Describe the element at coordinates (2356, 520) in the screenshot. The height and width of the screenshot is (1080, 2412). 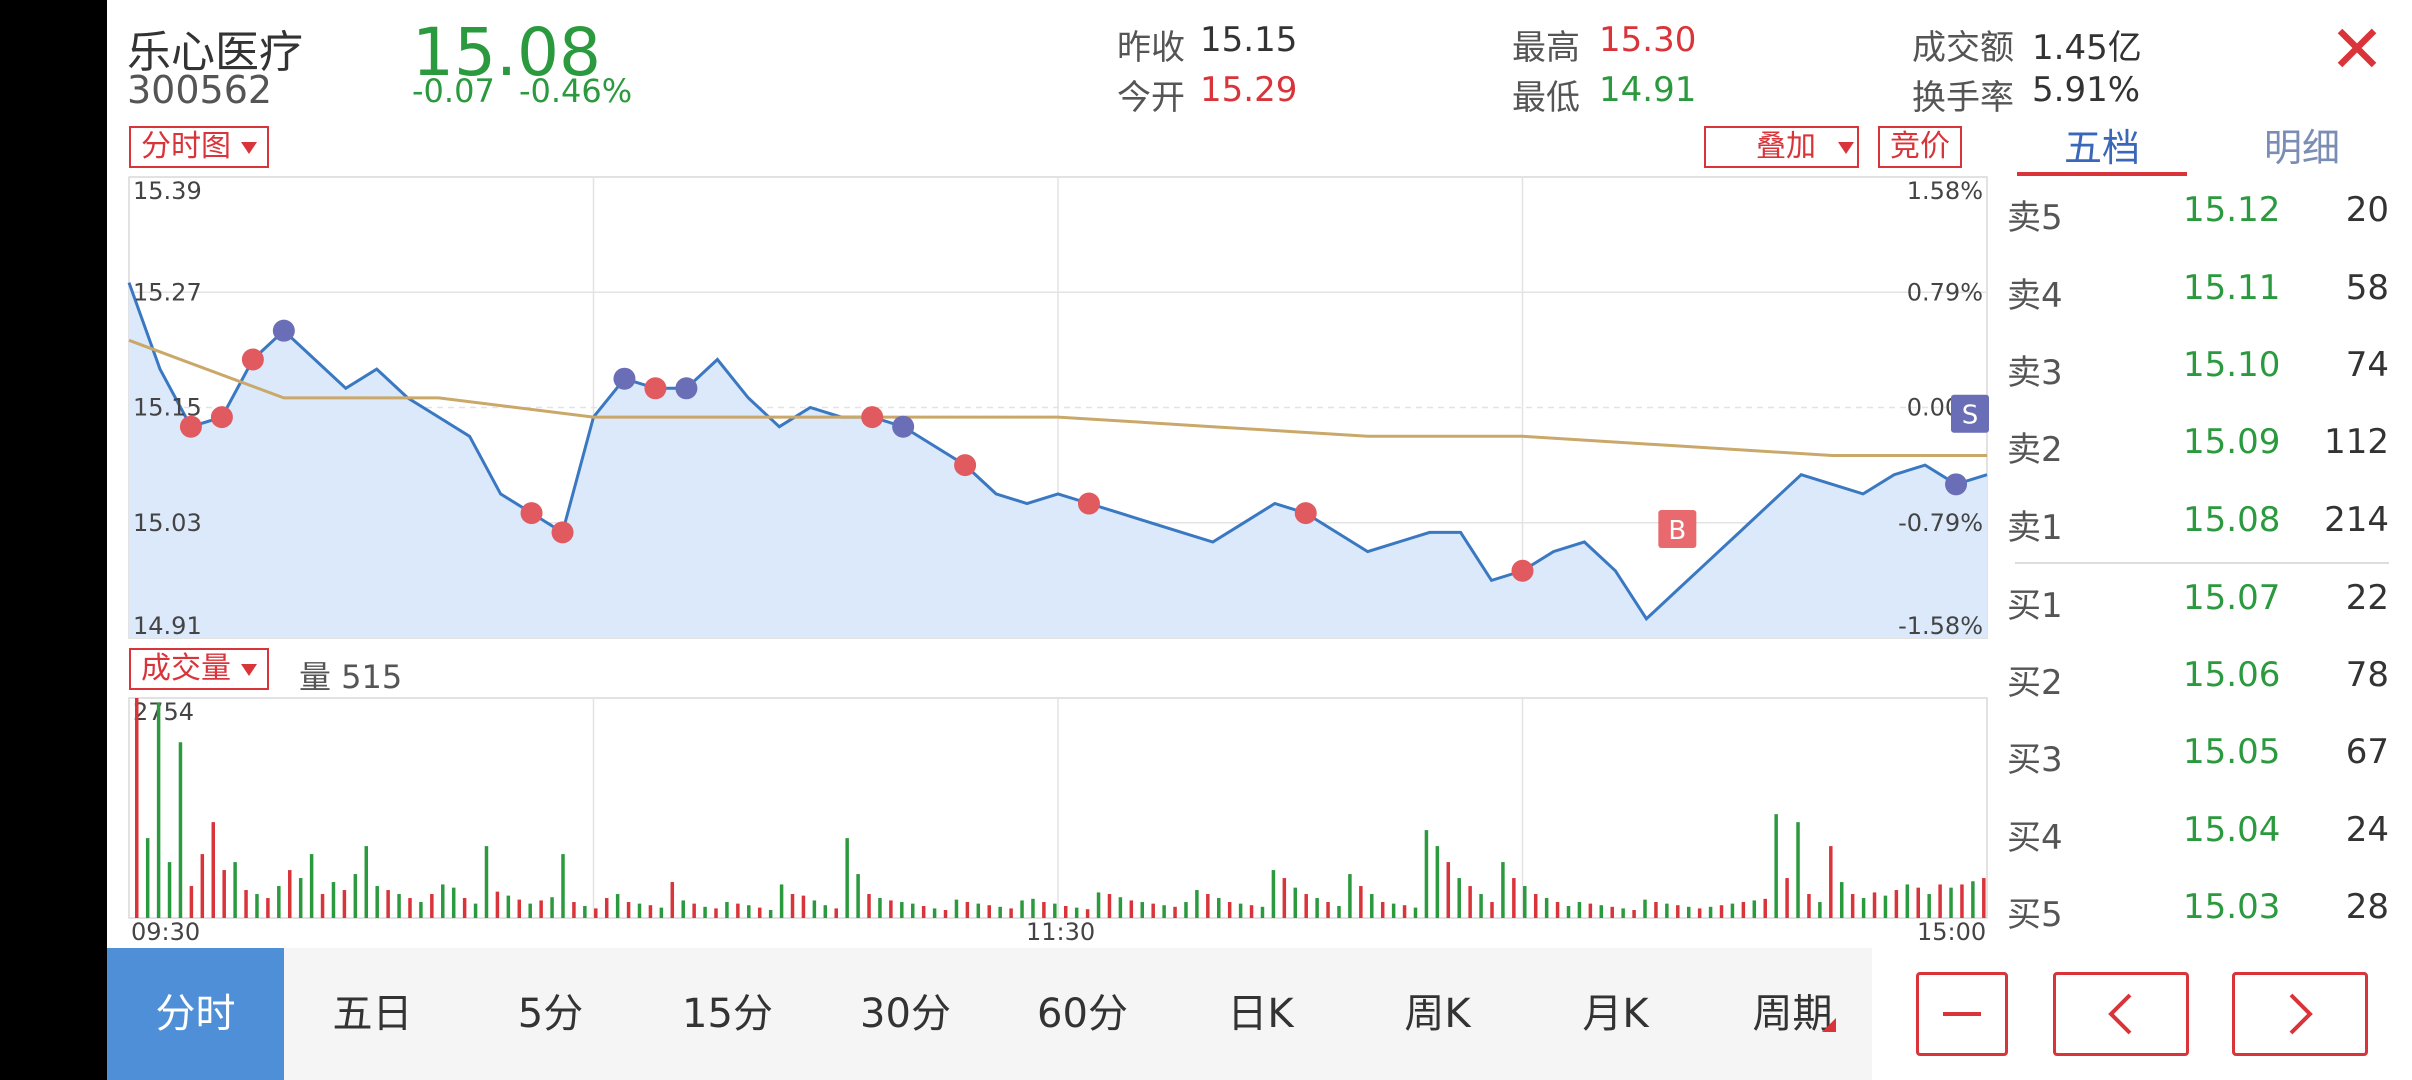
I see `orderbook-vol: 214` at that location.